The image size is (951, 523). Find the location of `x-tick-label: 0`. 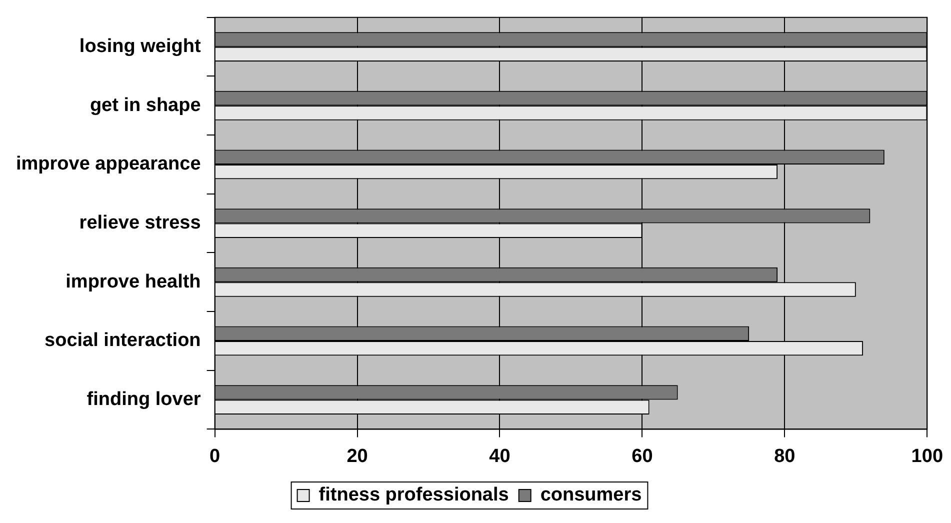

x-tick-label: 0 is located at coordinates (215, 456).